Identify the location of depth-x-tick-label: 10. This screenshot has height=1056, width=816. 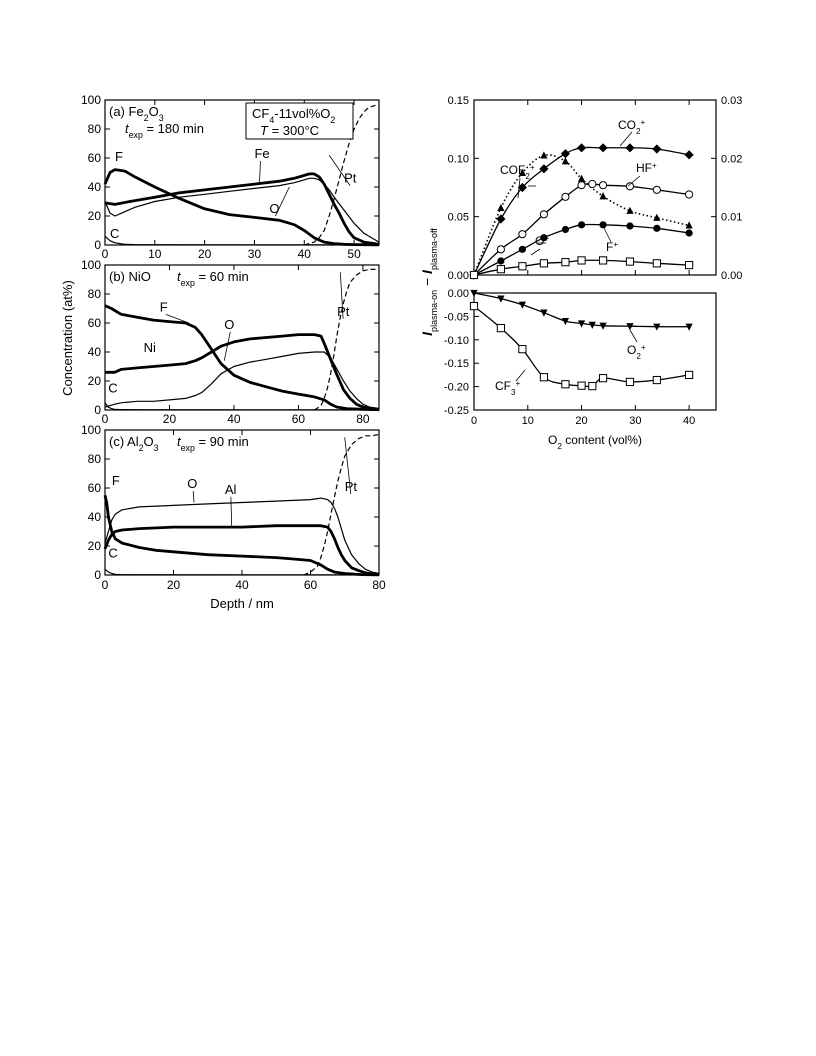
(155, 254).